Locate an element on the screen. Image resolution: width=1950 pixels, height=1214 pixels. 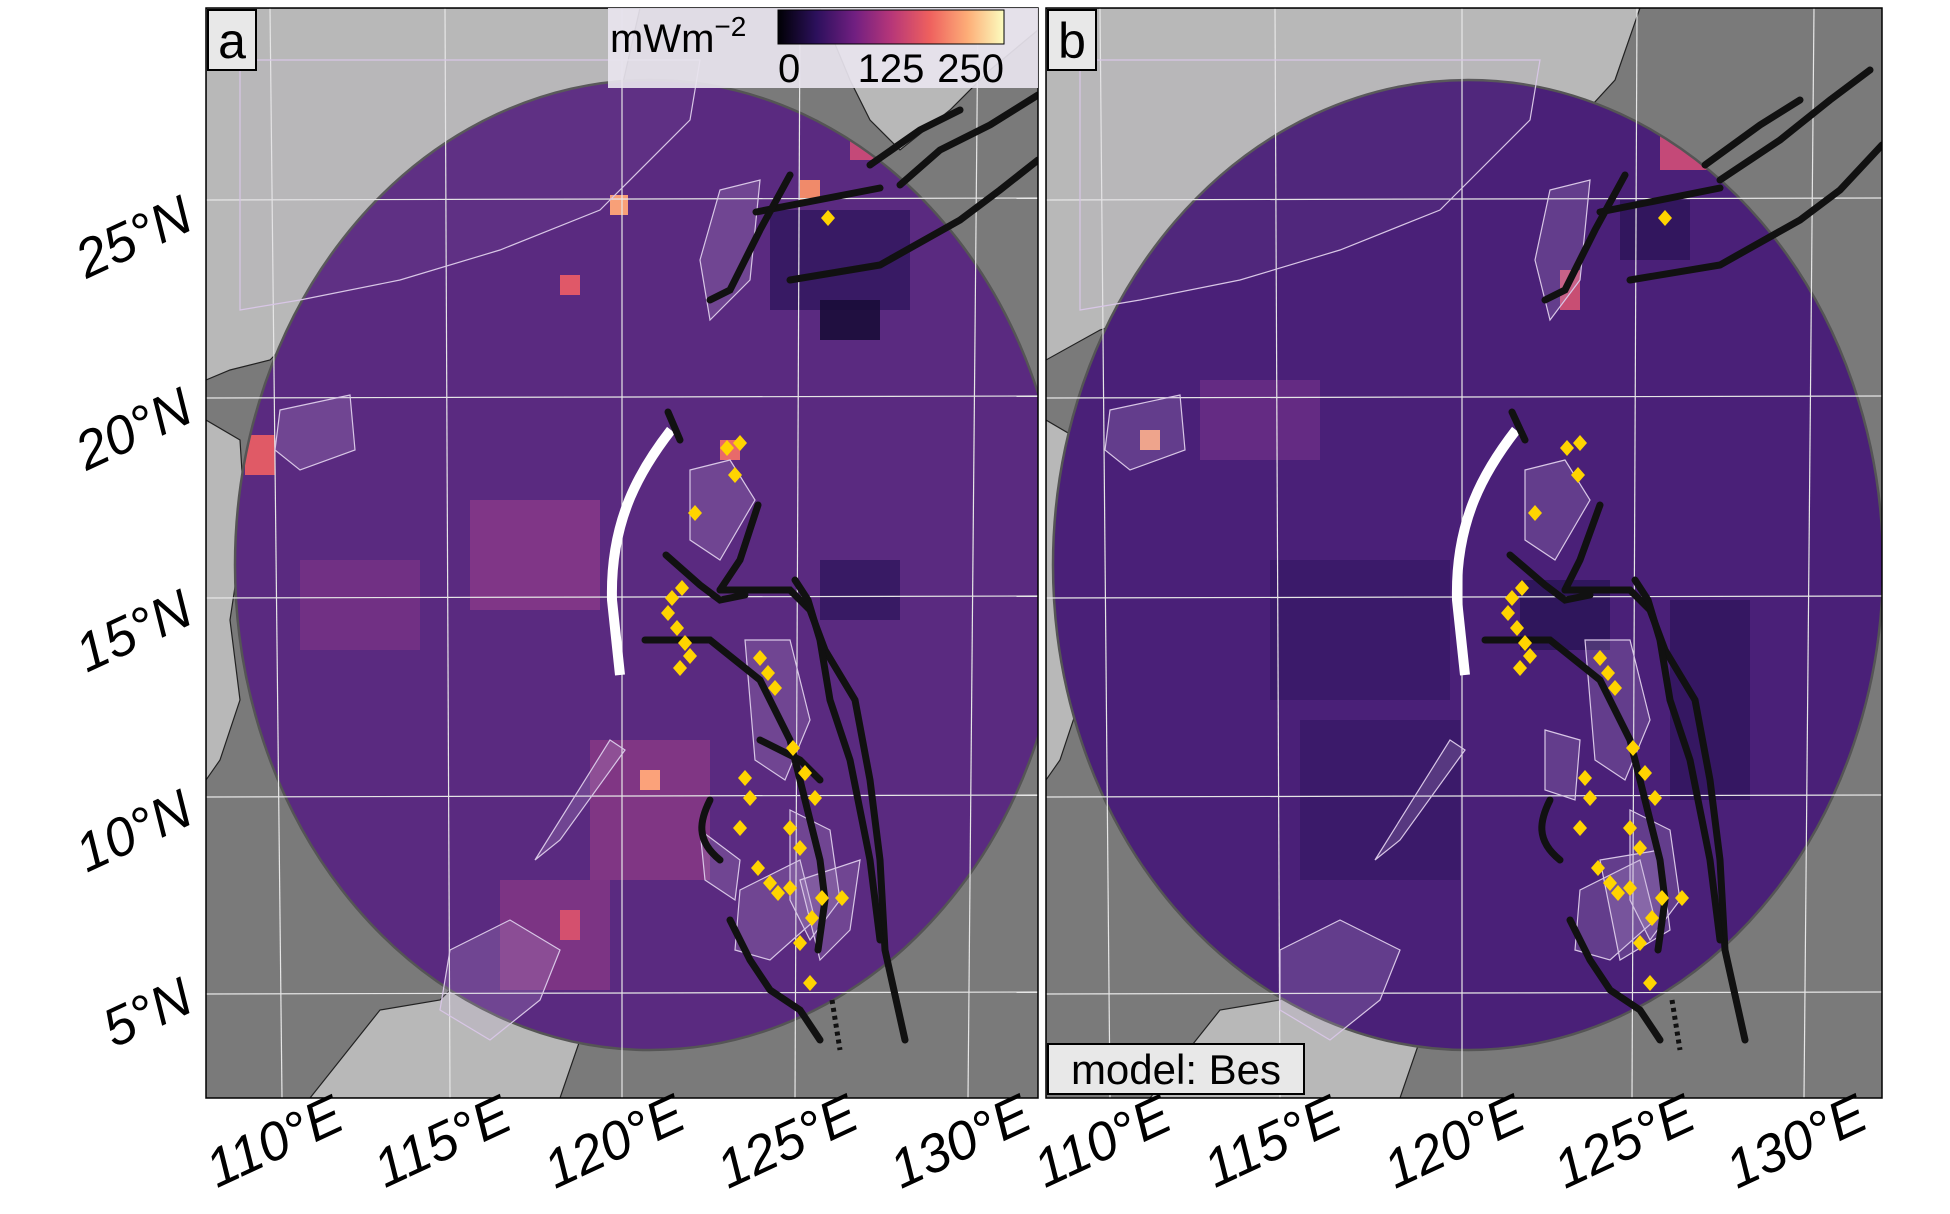
svg-text: a is located at coordinates (232, 41).